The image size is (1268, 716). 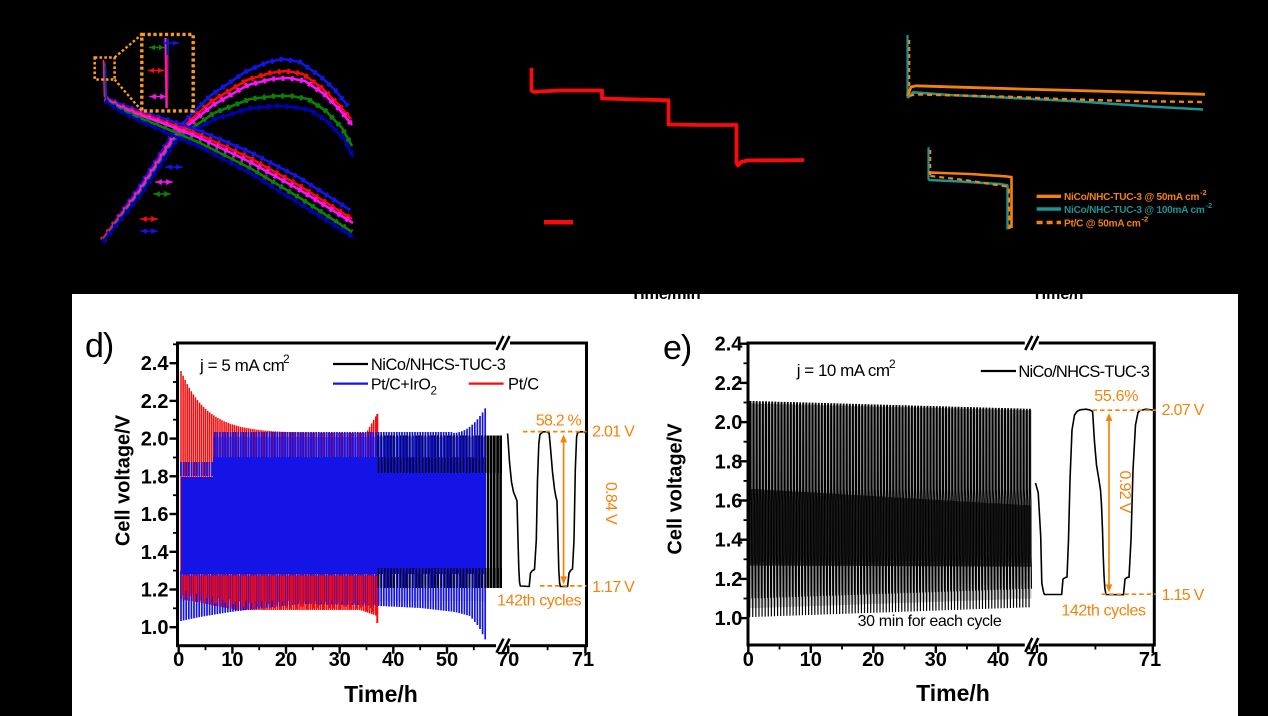 What do you see at coordinates (559, 421) in the screenshot?
I see `svg-text: 58.2 %` at bounding box center [559, 421].